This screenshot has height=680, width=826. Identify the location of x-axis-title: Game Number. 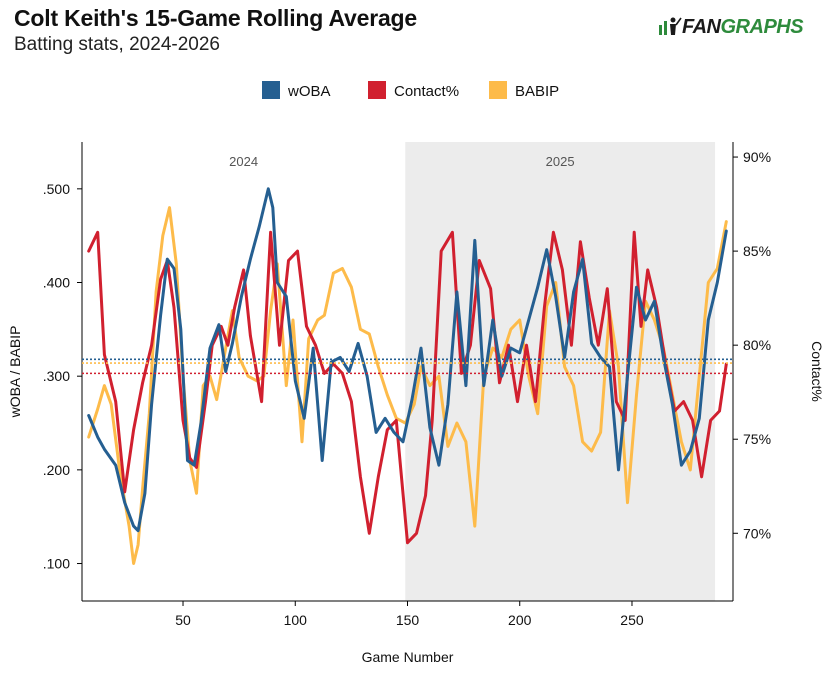
(408, 657).